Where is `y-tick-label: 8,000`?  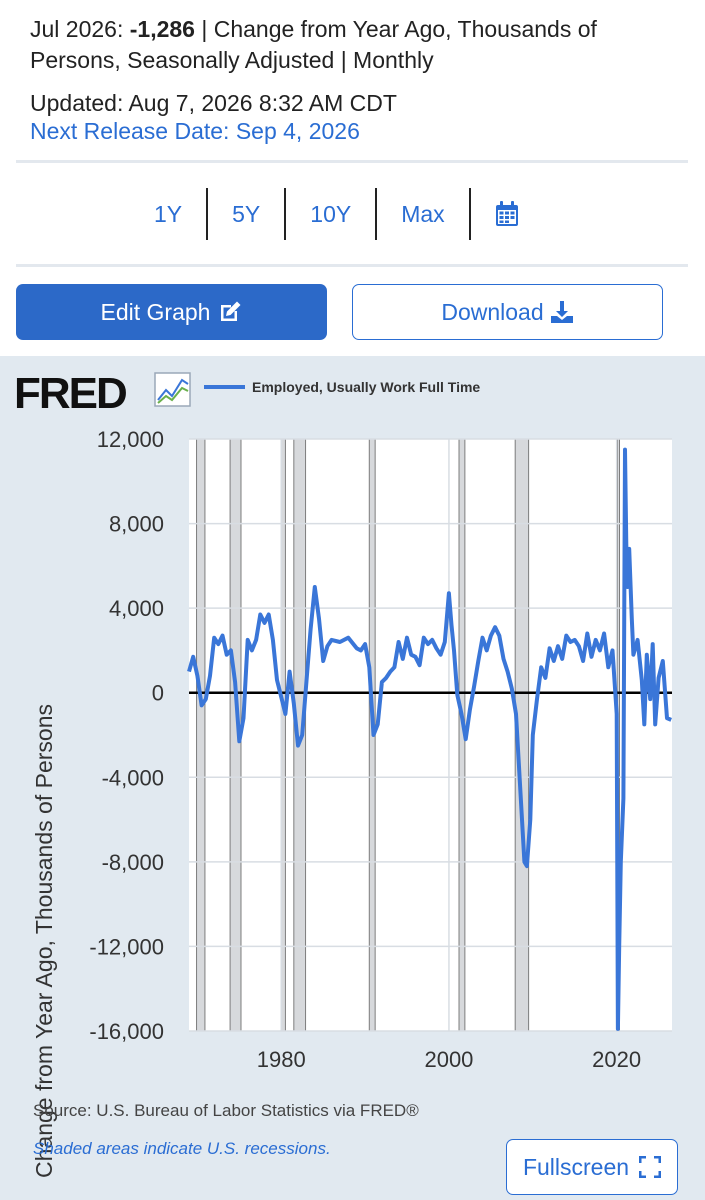 y-tick-label: 8,000 is located at coordinates (136, 524).